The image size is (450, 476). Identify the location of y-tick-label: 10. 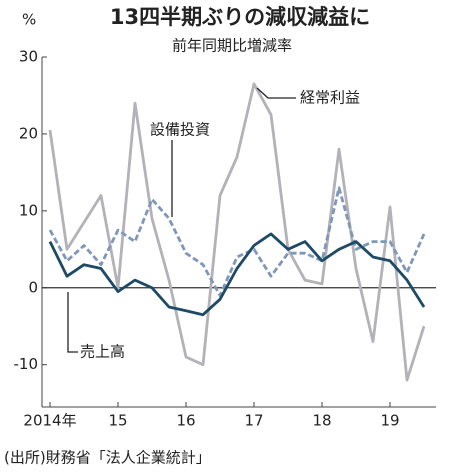
(28, 210).